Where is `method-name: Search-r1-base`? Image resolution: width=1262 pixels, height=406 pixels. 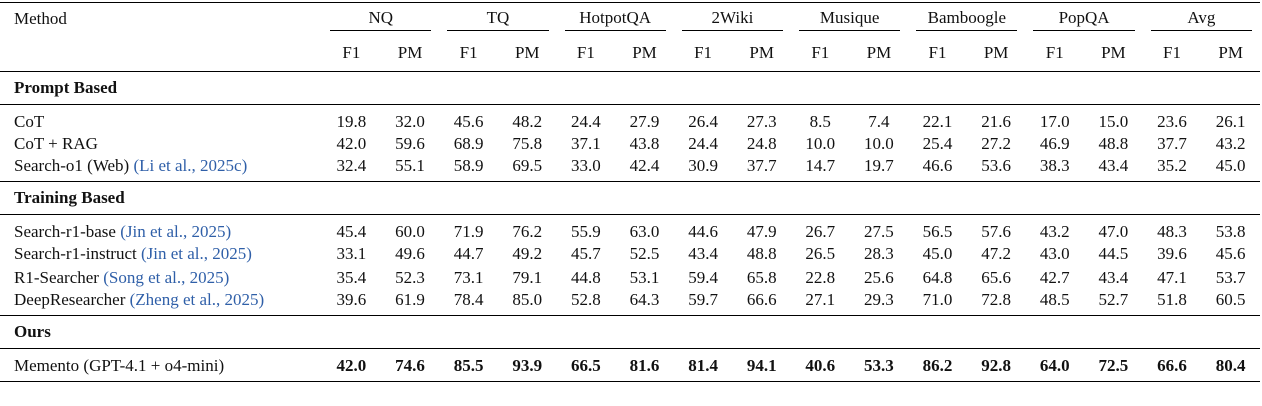 method-name: Search-r1-base is located at coordinates (65, 231).